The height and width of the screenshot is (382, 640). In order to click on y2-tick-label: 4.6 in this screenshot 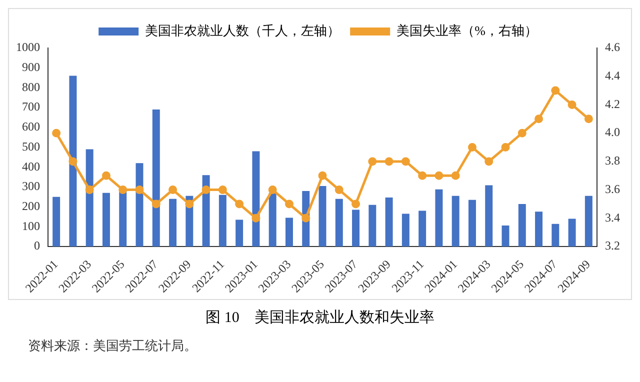, I will do `click(612, 47)`.